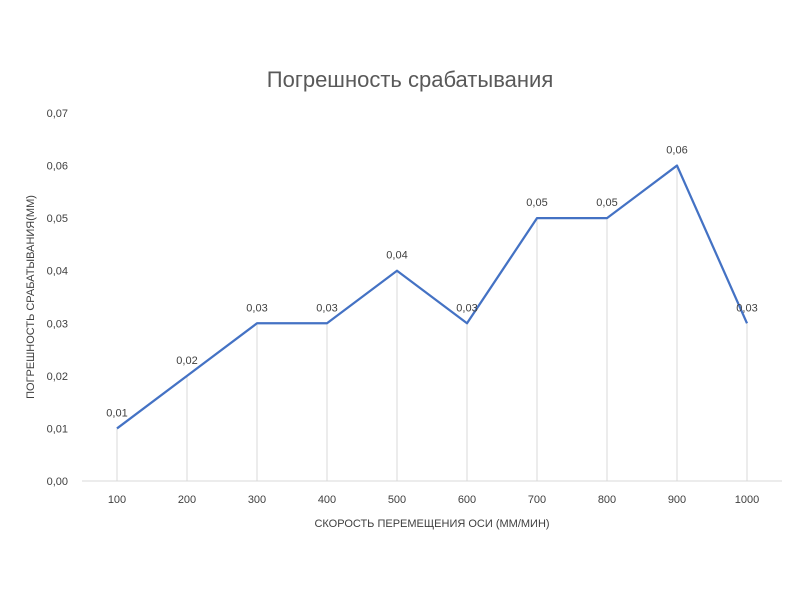 The height and width of the screenshot is (600, 800). What do you see at coordinates (537, 500) in the screenshot?
I see `x-tick-label: 700` at bounding box center [537, 500].